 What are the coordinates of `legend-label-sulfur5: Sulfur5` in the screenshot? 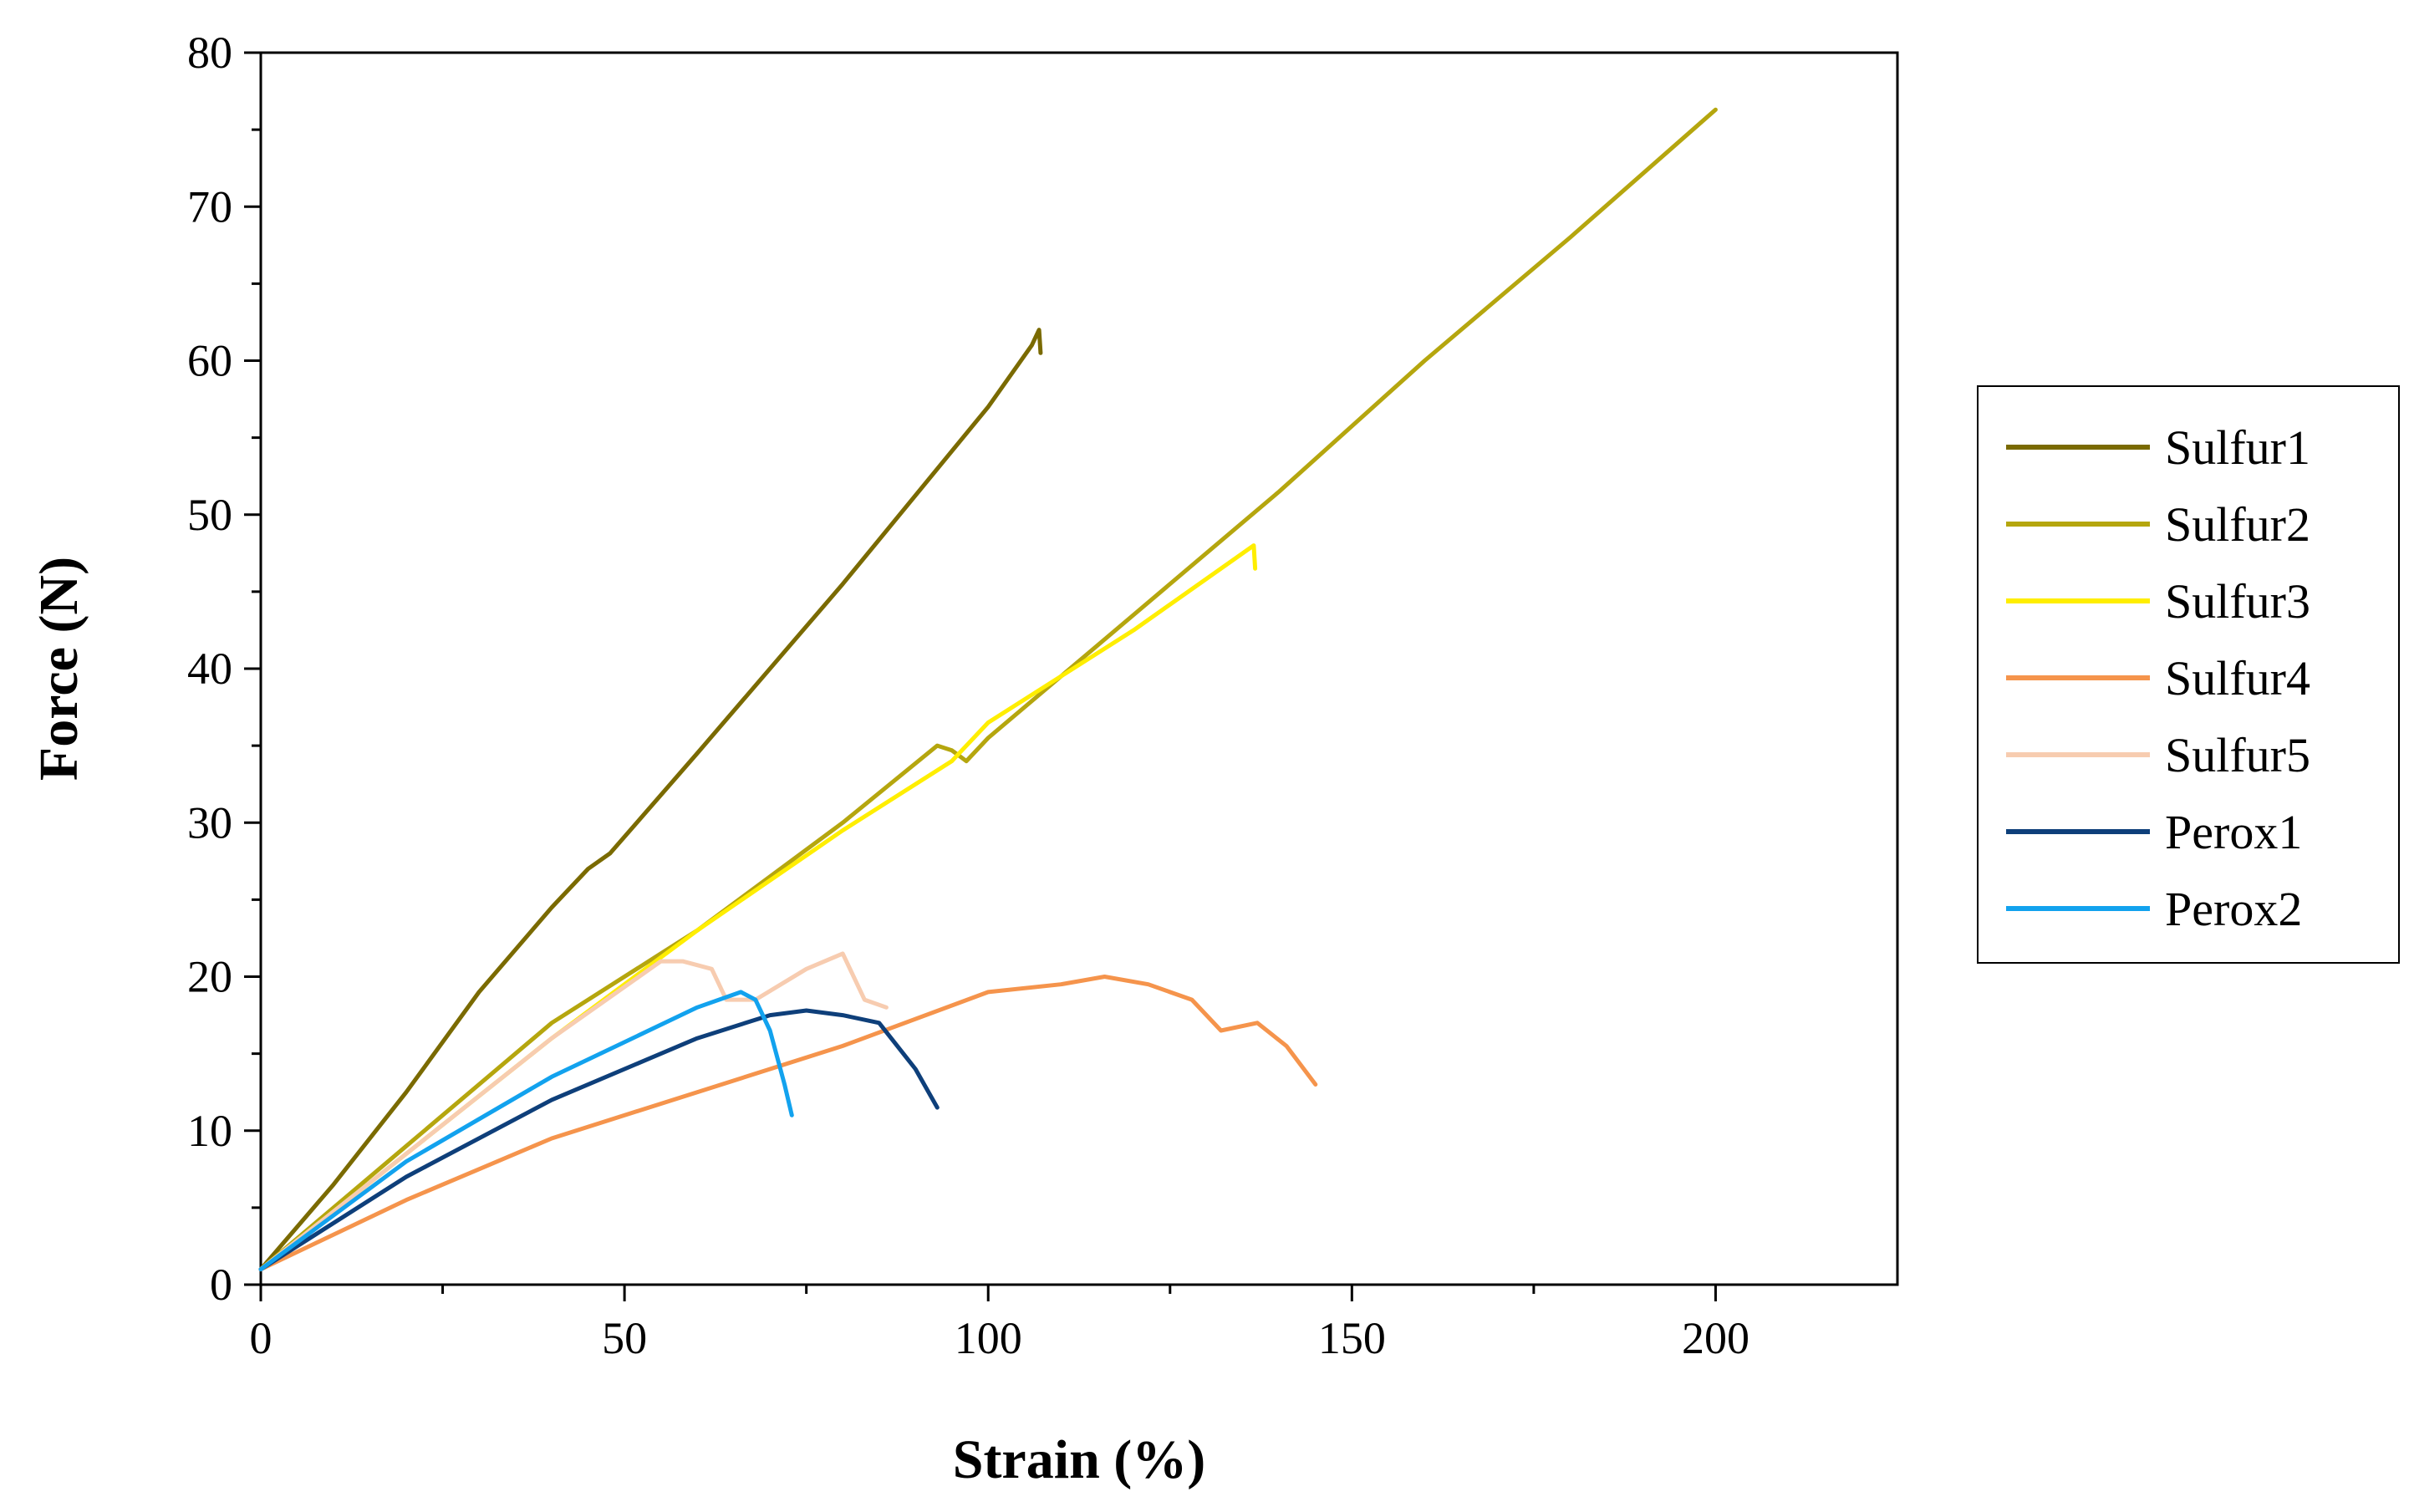 It's located at (2237, 755).